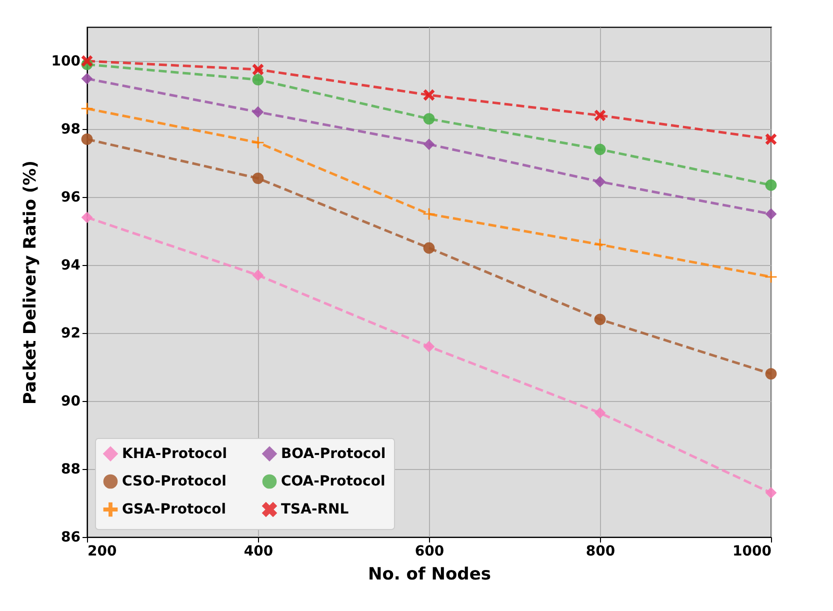  What do you see at coordinates (175, 454) in the screenshot?
I see `legend-label: KHA-Protocol` at bounding box center [175, 454].